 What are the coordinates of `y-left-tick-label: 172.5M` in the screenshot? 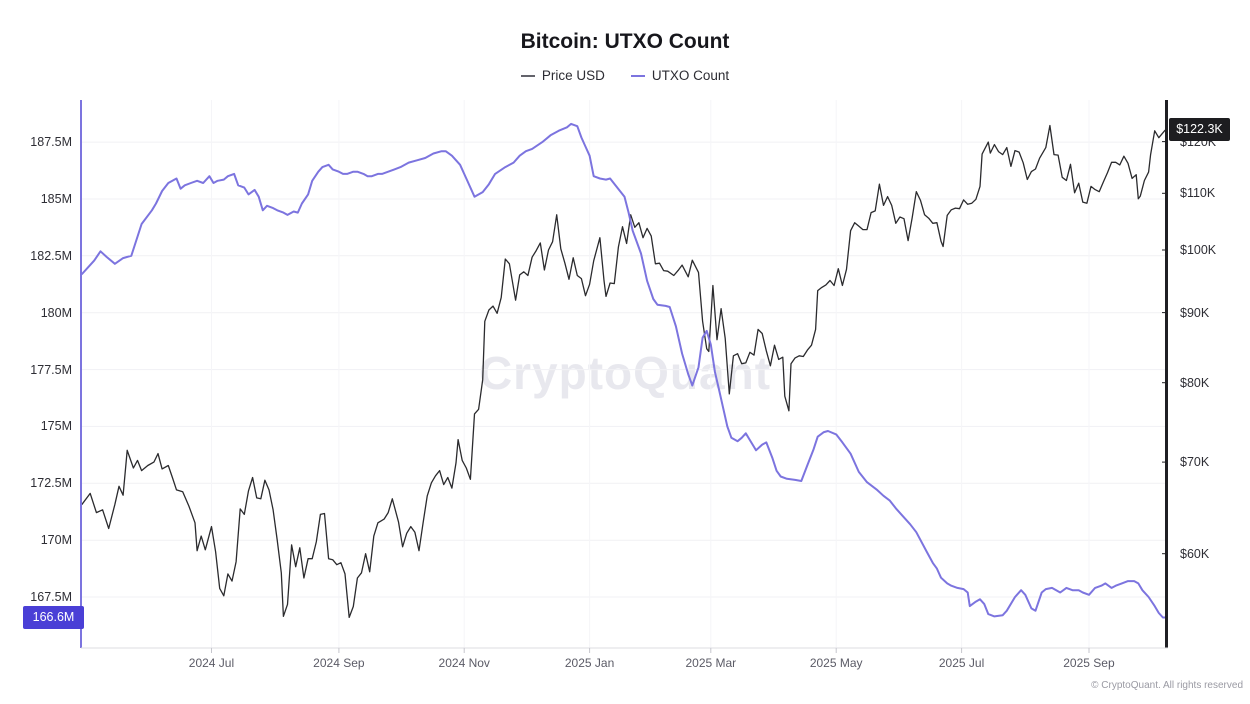 It's located at (51, 483).